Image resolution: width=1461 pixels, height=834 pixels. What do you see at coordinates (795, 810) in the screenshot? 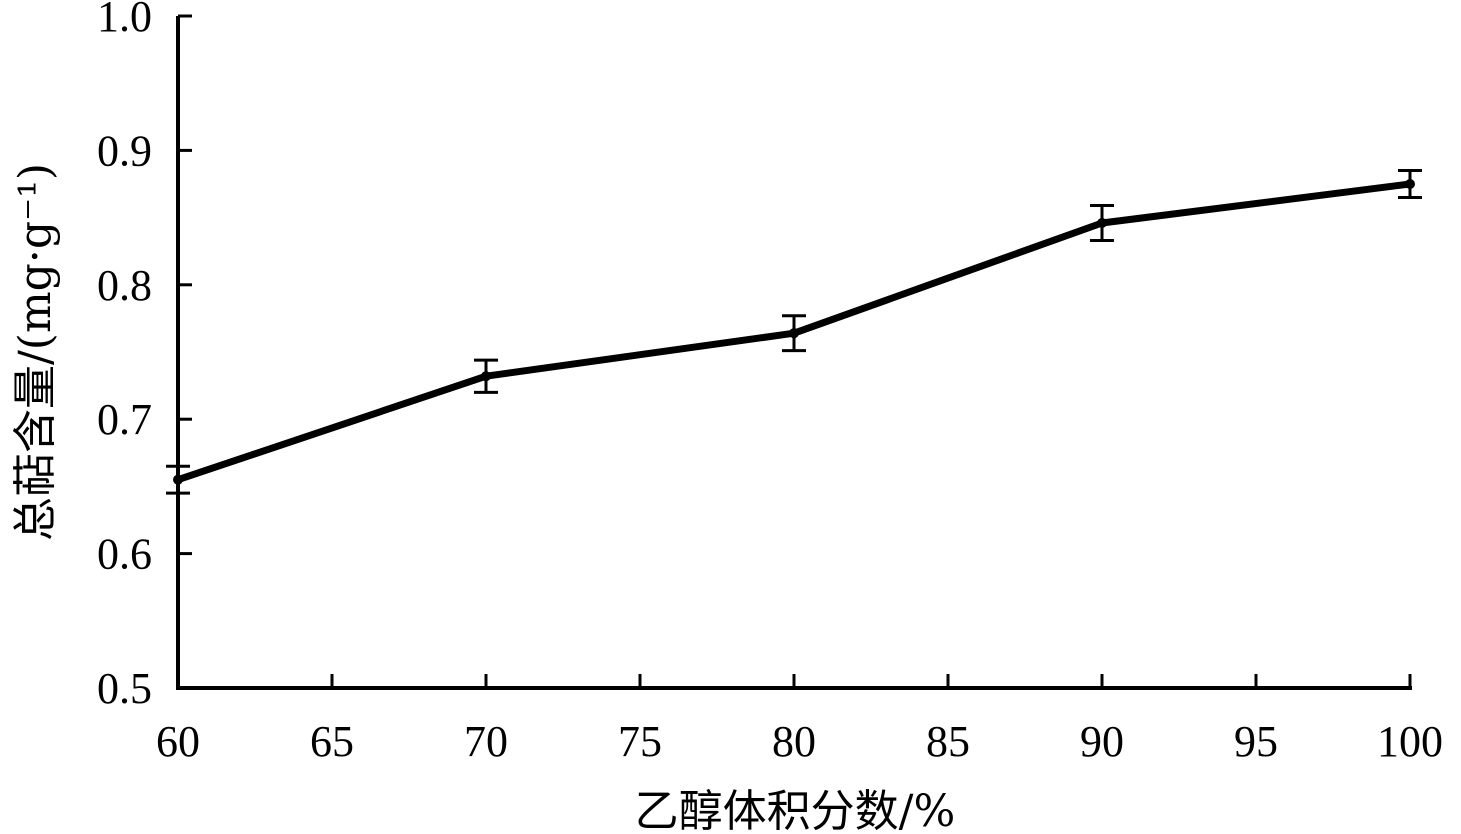
I see `x-axis-title: 乙醇体积分数/%` at bounding box center [795, 810].